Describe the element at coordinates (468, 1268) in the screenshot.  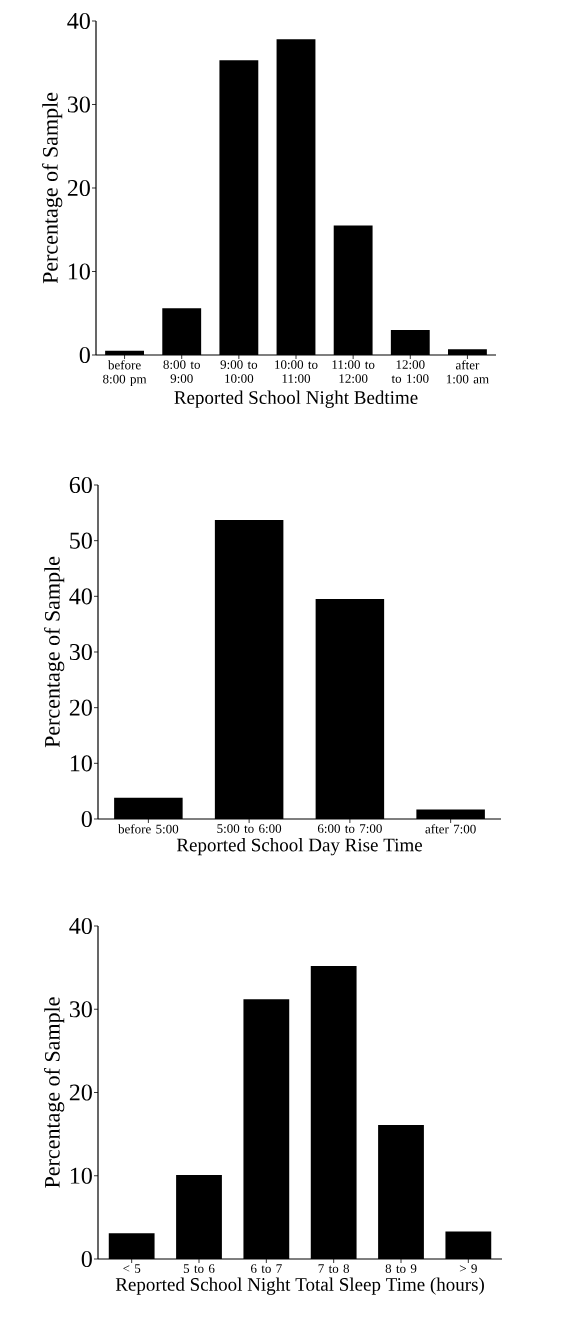
I see `x-tick-label: > 9` at that location.